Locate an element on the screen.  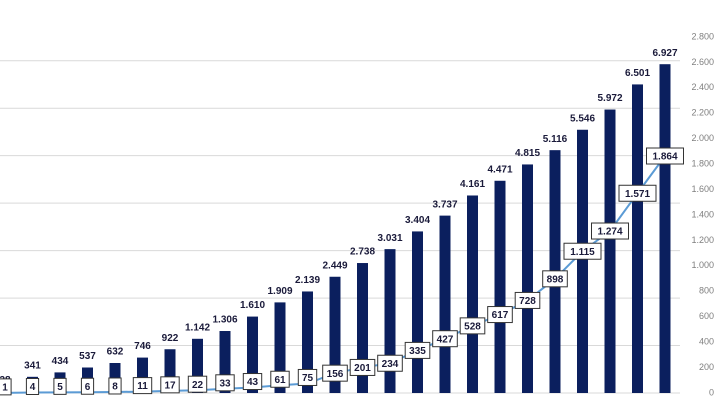
line-value-label: 8 is located at coordinates (115, 387).